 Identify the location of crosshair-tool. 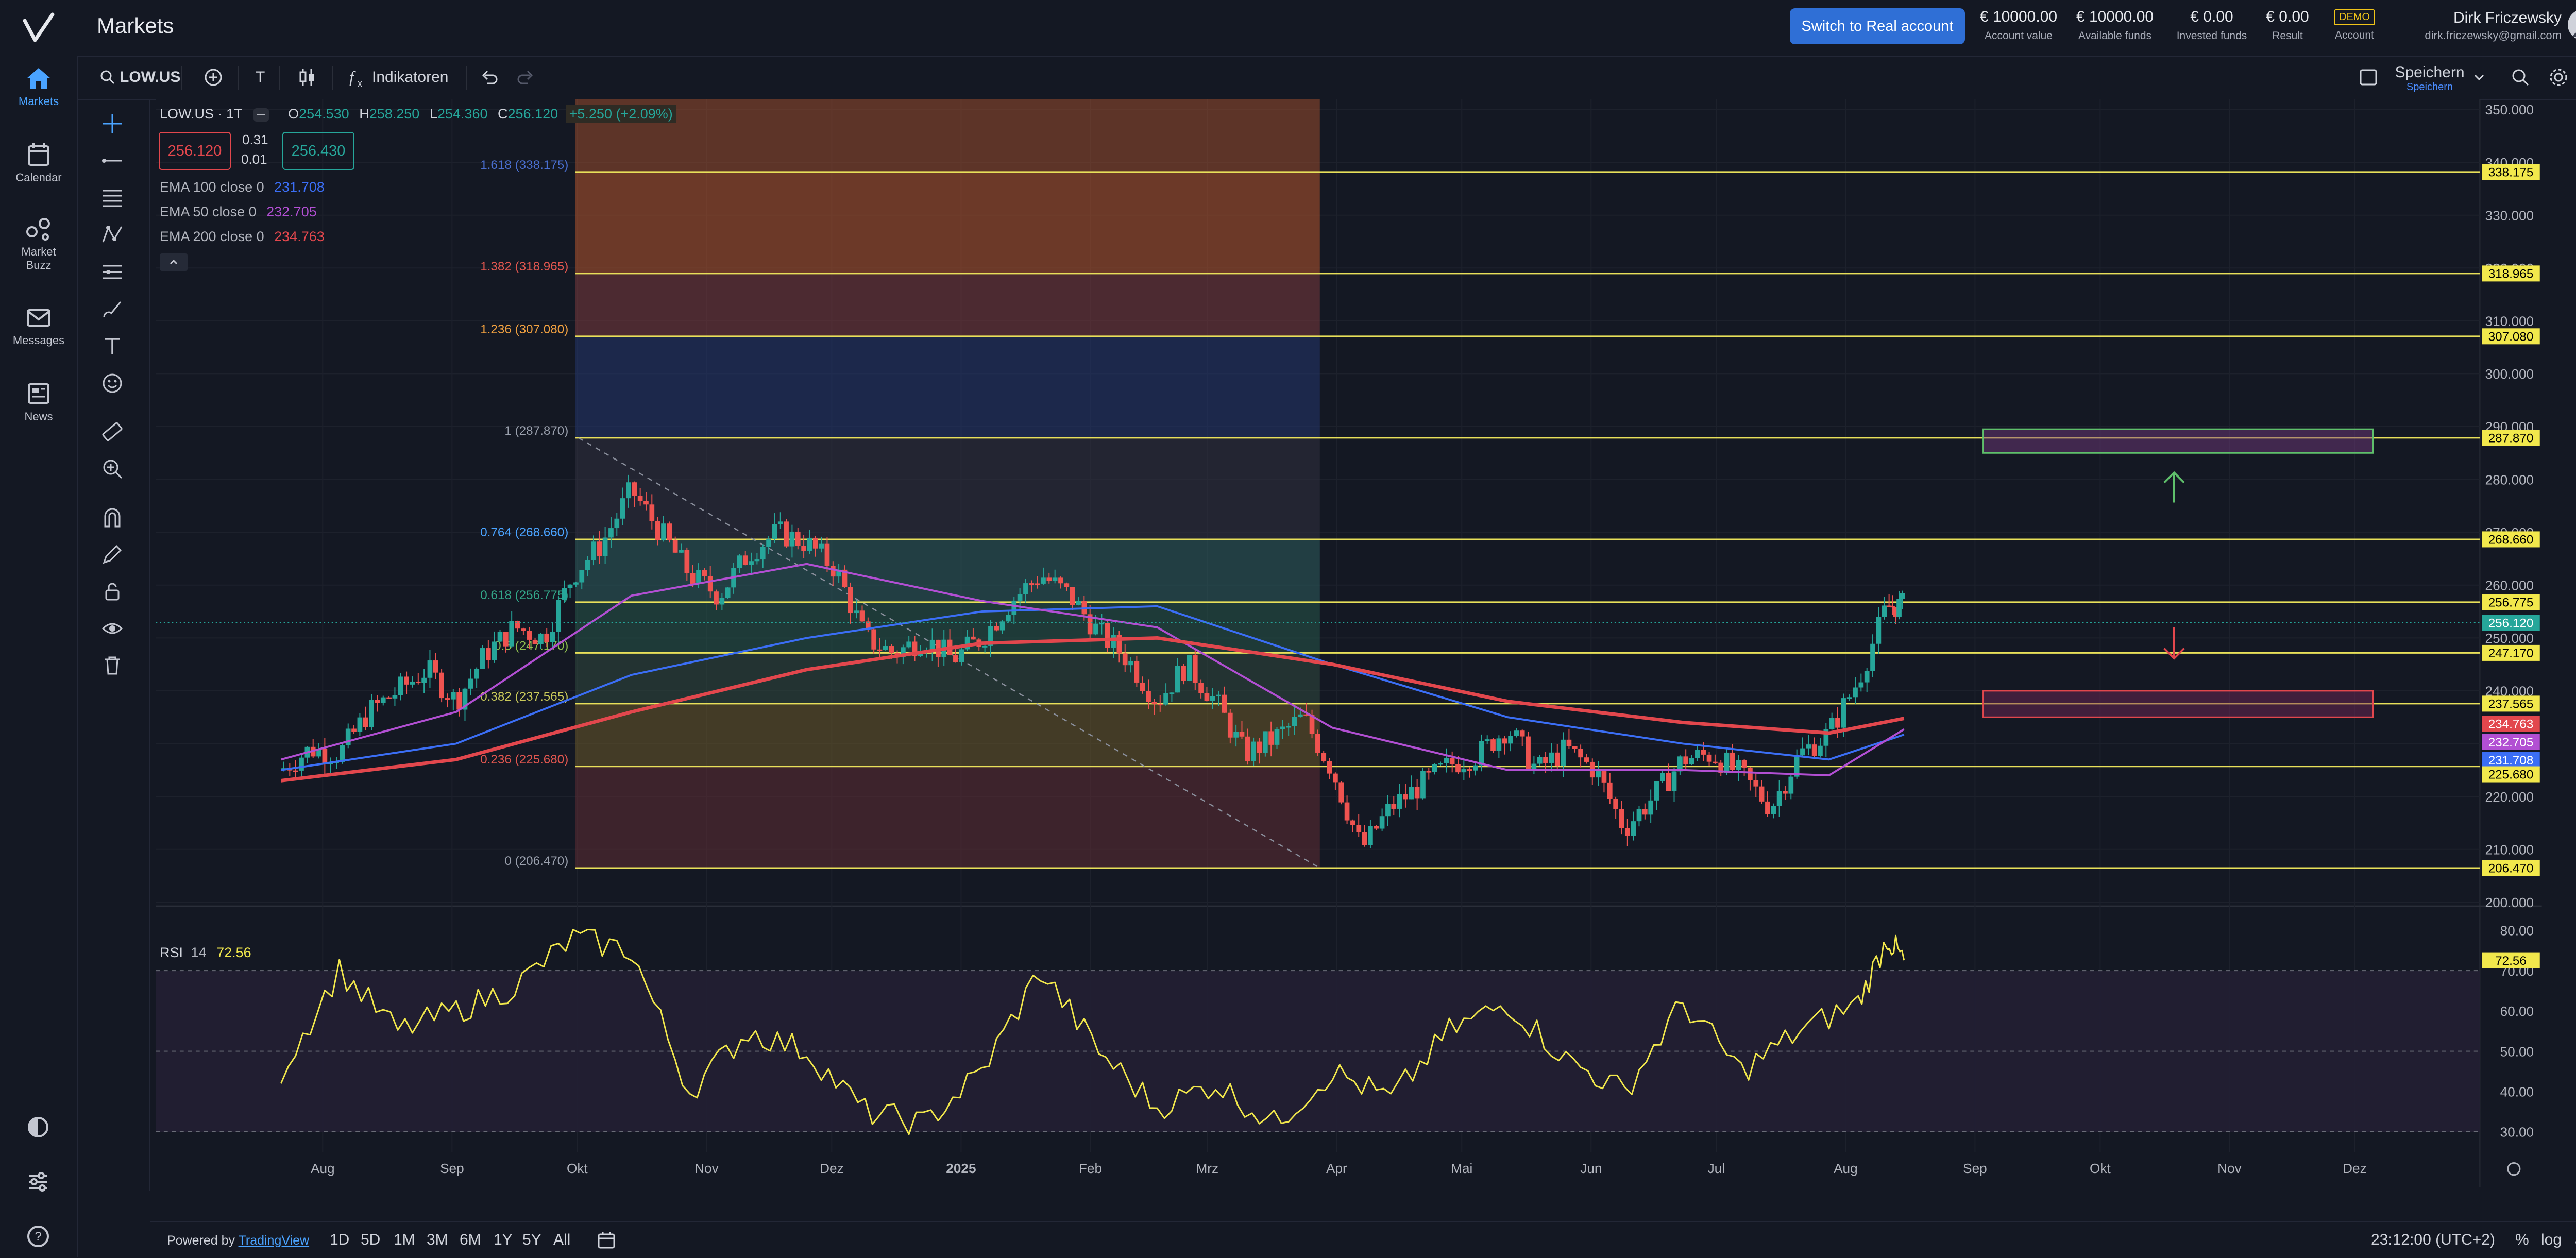
(112, 123).